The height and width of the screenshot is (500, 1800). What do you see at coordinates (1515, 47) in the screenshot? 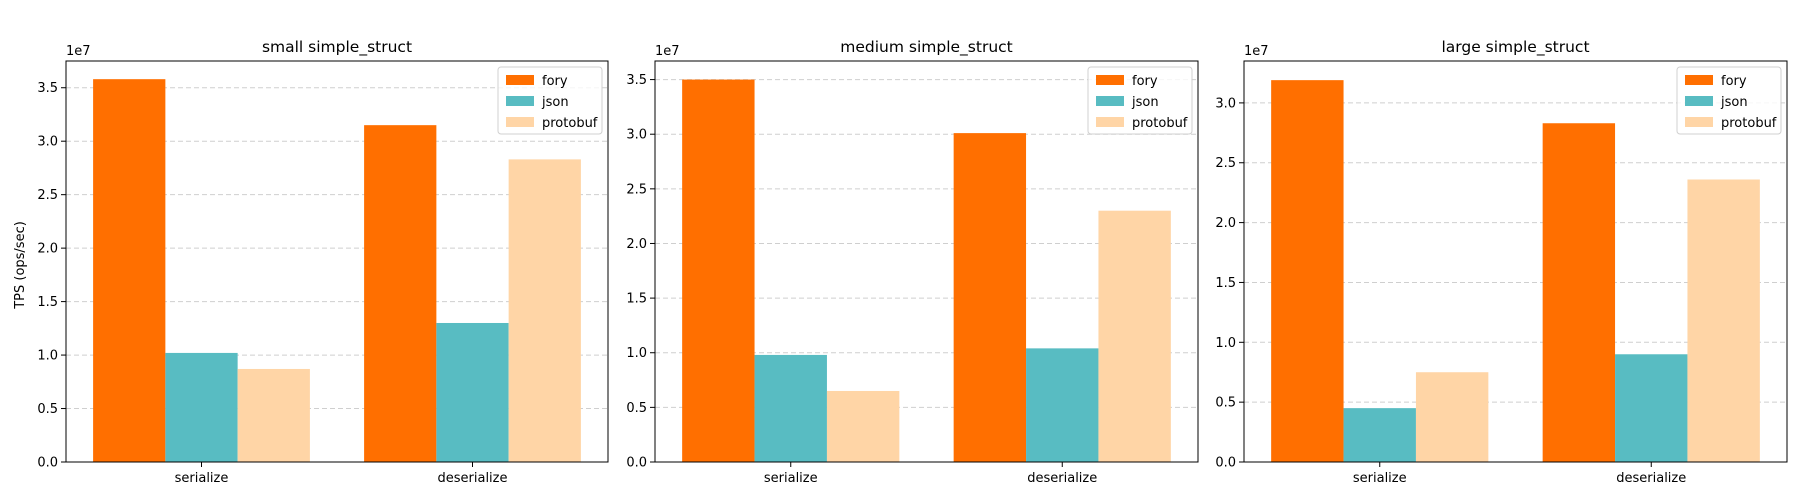
I see `chart-title: large simple_struct` at bounding box center [1515, 47].